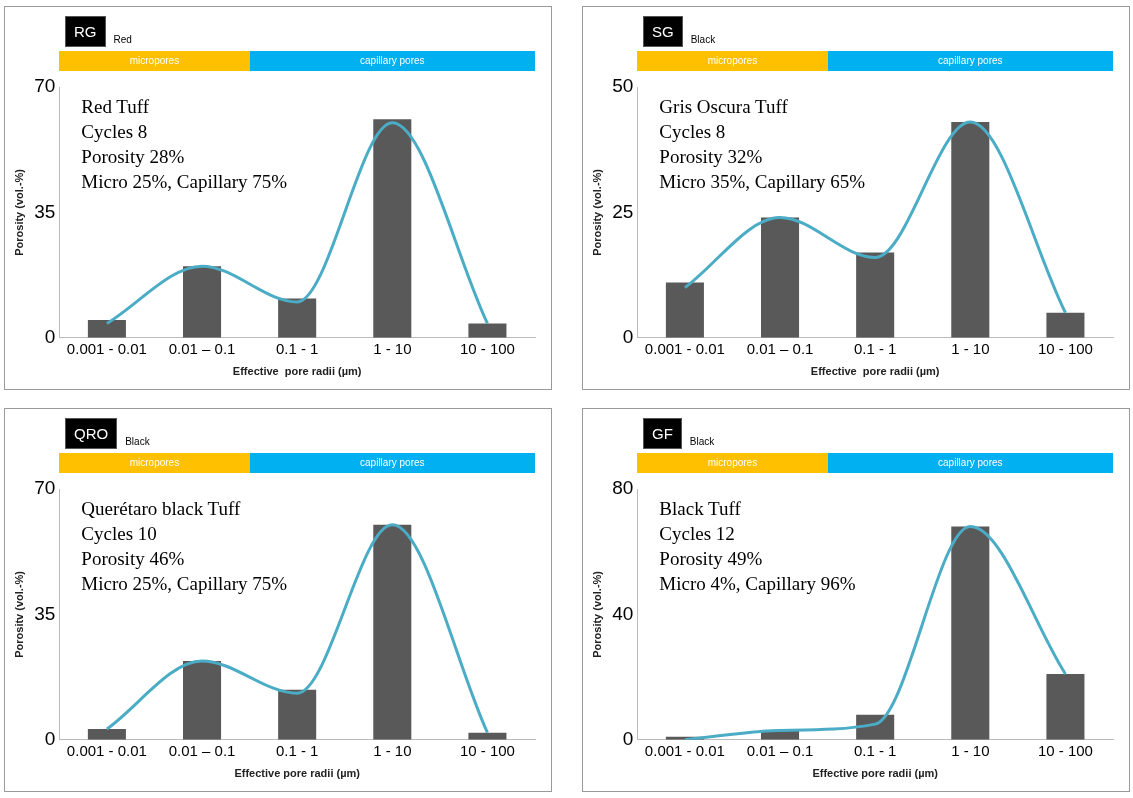 Image resolution: width=1133 pixels, height=798 pixels. I want to click on annotation: Porosity 49%, so click(711, 559).